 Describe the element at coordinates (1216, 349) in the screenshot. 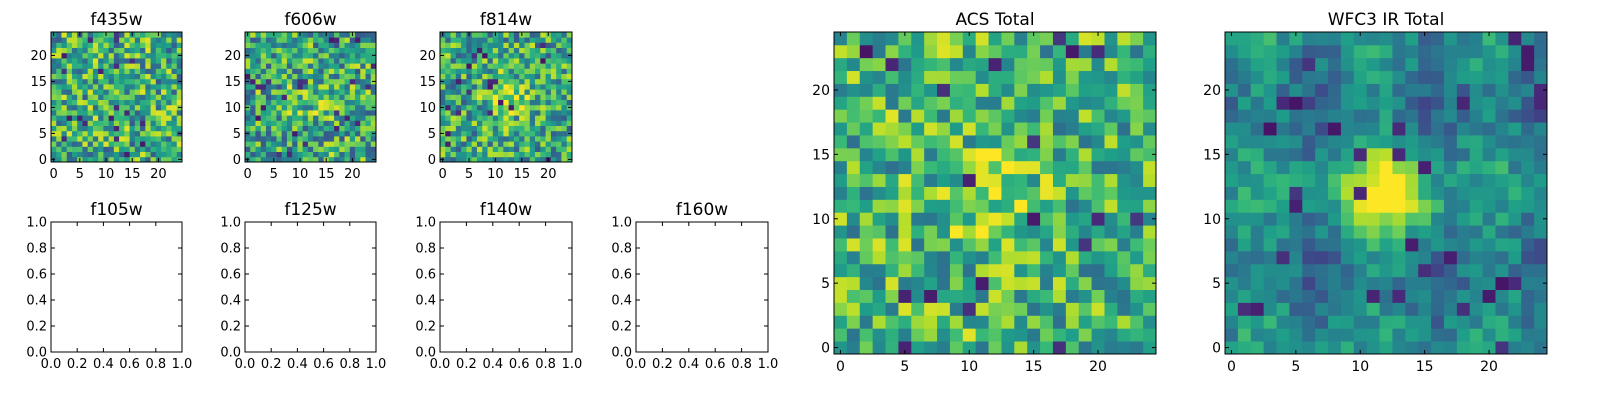

I see `y-tick-label: 0` at that location.